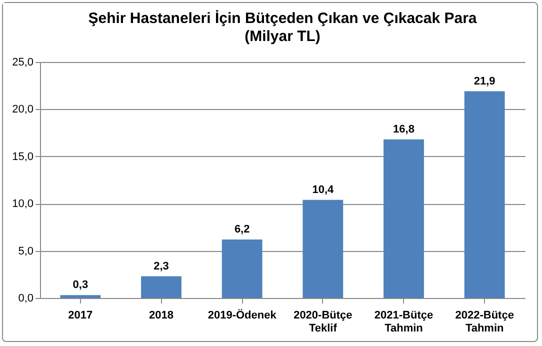  What do you see at coordinates (80, 316) in the screenshot?
I see `x-tick-label: 2017` at bounding box center [80, 316].